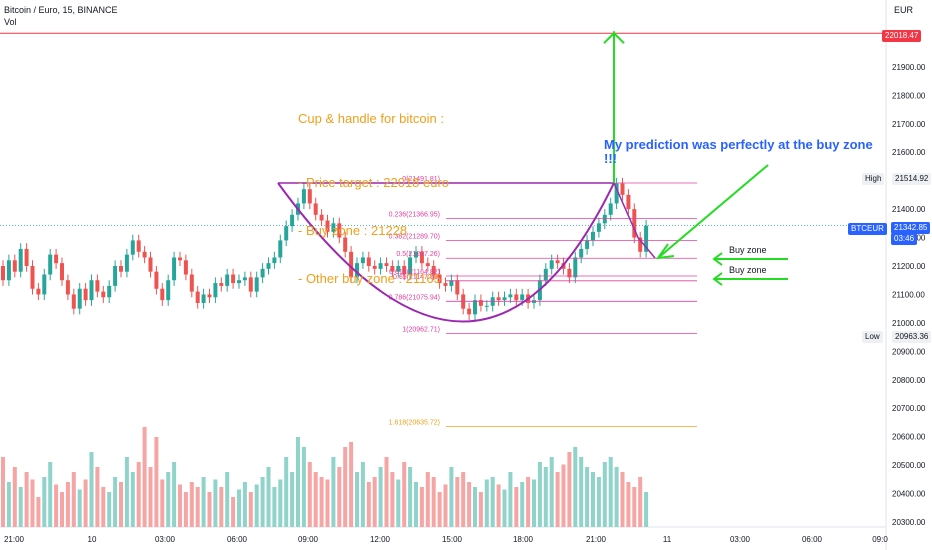 The height and width of the screenshot is (550, 932). Describe the element at coordinates (908, 294) in the screenshot. I see `price-tick-label: 21100.00` at that location.